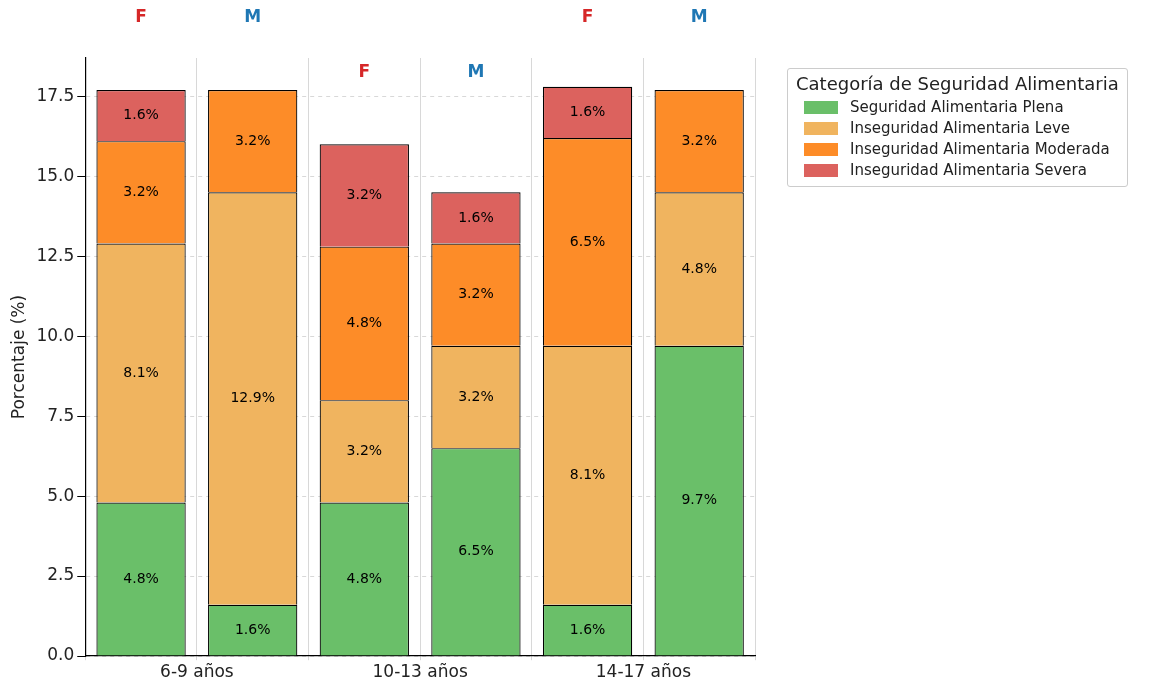 Image resolution: width=1157 pixels, height=694 pixels. What do you see at coordinates (61, 414) in the screenshot?
I see `y-tick-label: 7.5` at bounding box center [61, 414].